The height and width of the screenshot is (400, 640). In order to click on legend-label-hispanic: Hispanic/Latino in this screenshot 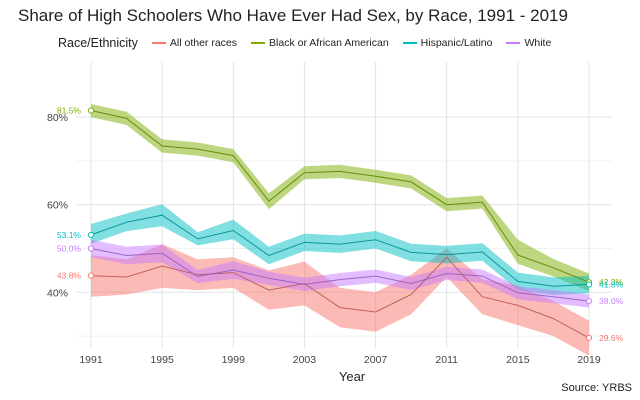, I will do `click(456, 43)`.